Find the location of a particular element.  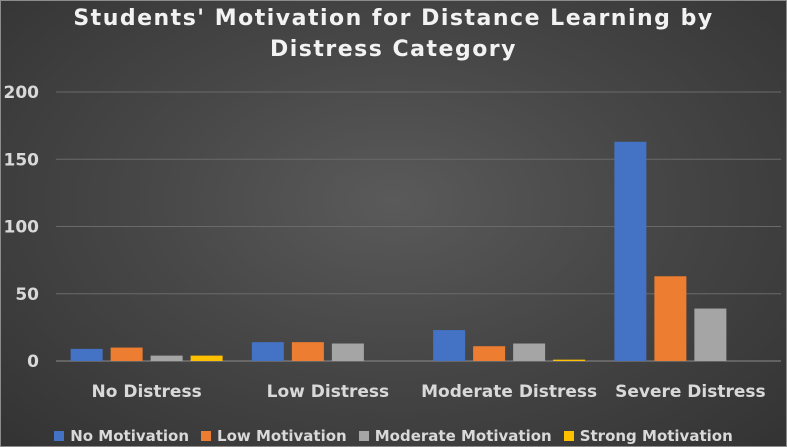

legend-label: Moderate Motivation is located at coordinates (463, 436).